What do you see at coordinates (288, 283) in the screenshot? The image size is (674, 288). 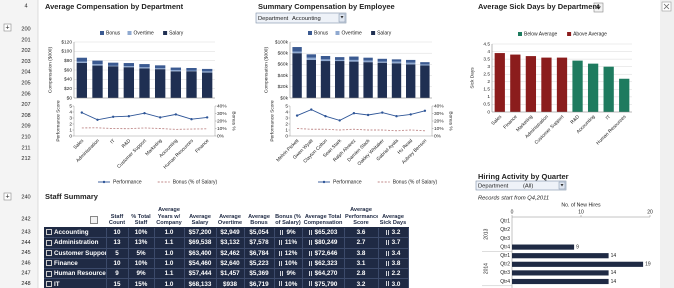 I see `cell: 10%` at bounding box center [288, 283].